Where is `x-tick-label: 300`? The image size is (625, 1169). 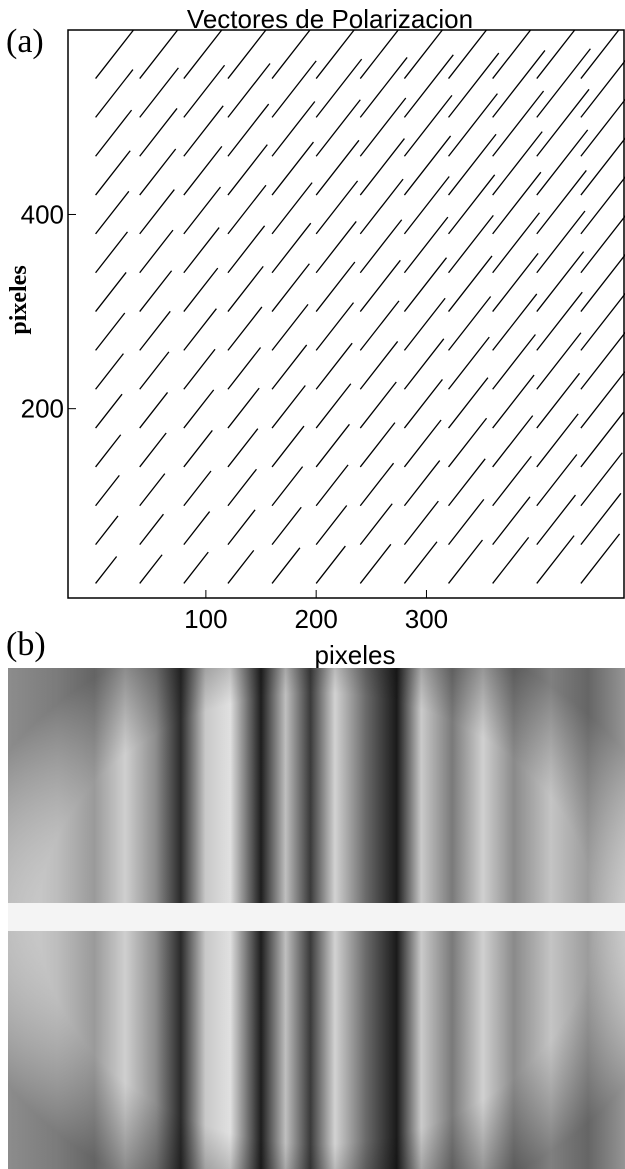
x-tick-label: 300 is located at coordinates (426, 619).